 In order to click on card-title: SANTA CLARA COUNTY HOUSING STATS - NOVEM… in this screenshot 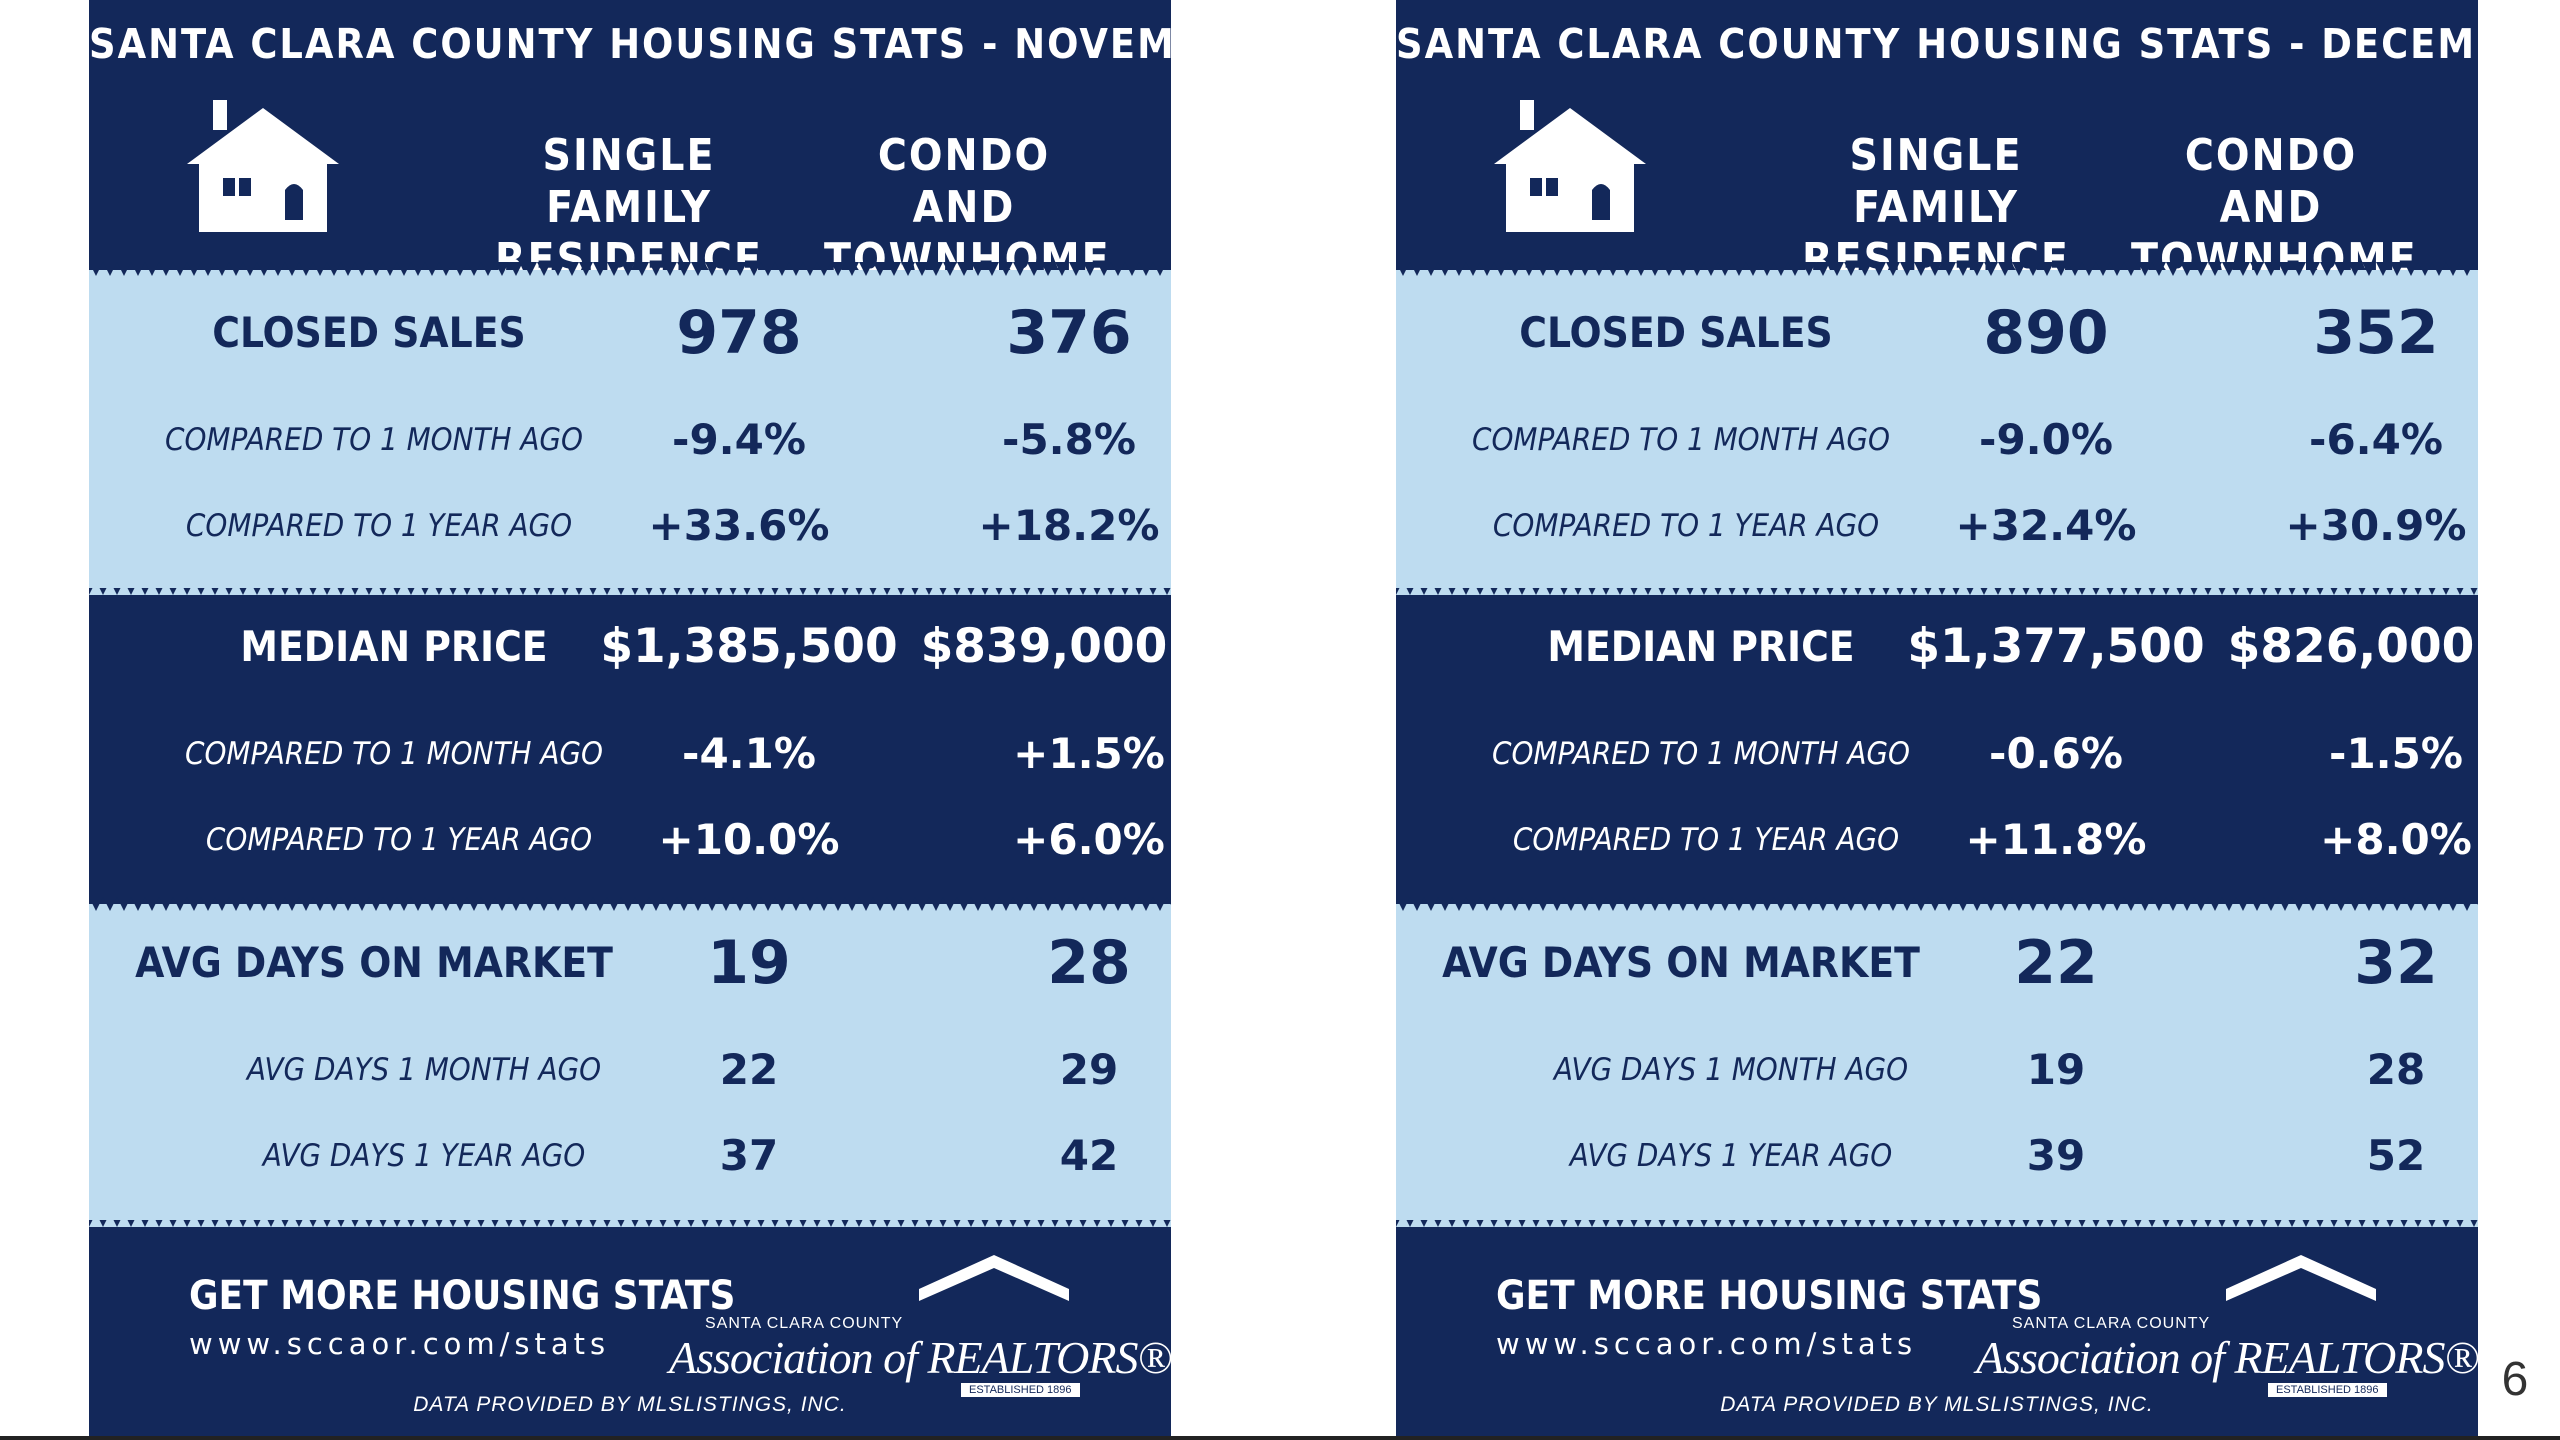, I will do `click(630, 44)`.